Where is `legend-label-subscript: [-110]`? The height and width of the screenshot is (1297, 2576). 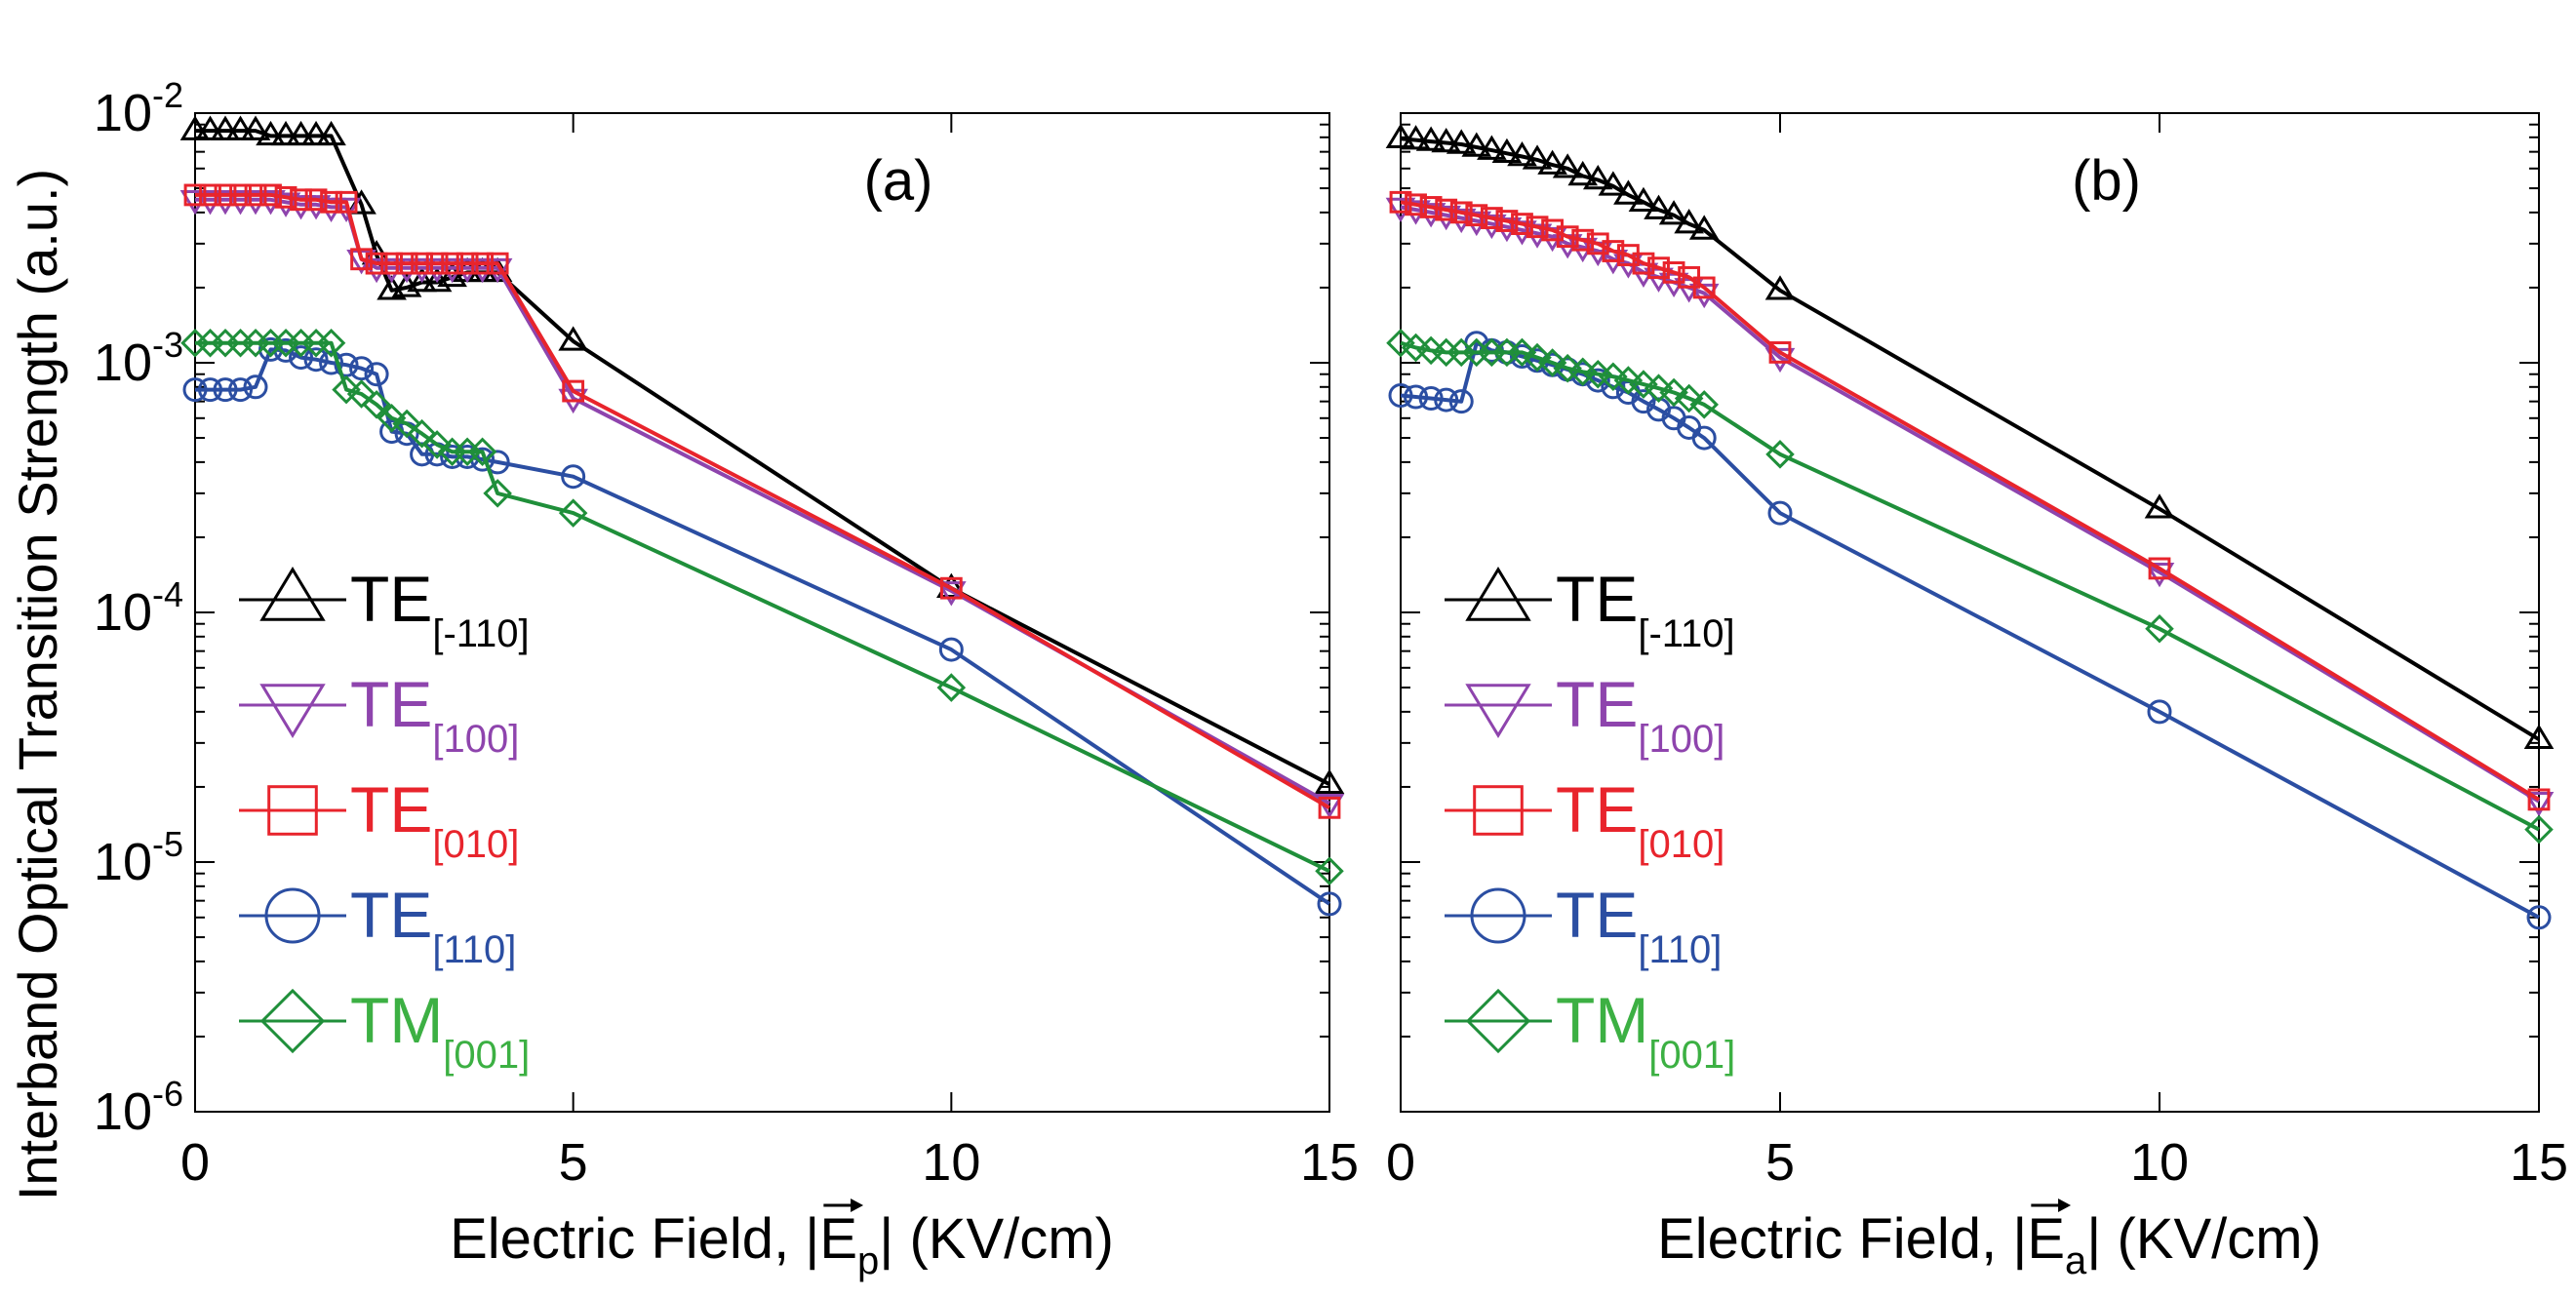 legend-label-subscript: [-110] is located at coordinates (480, 633).